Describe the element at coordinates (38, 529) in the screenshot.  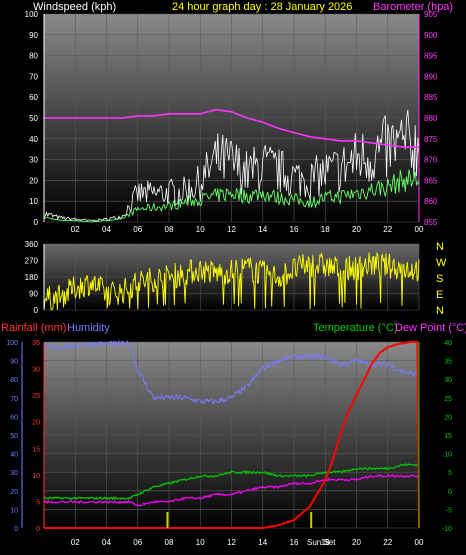
I see `rain-ytick-label: 0` at that location.